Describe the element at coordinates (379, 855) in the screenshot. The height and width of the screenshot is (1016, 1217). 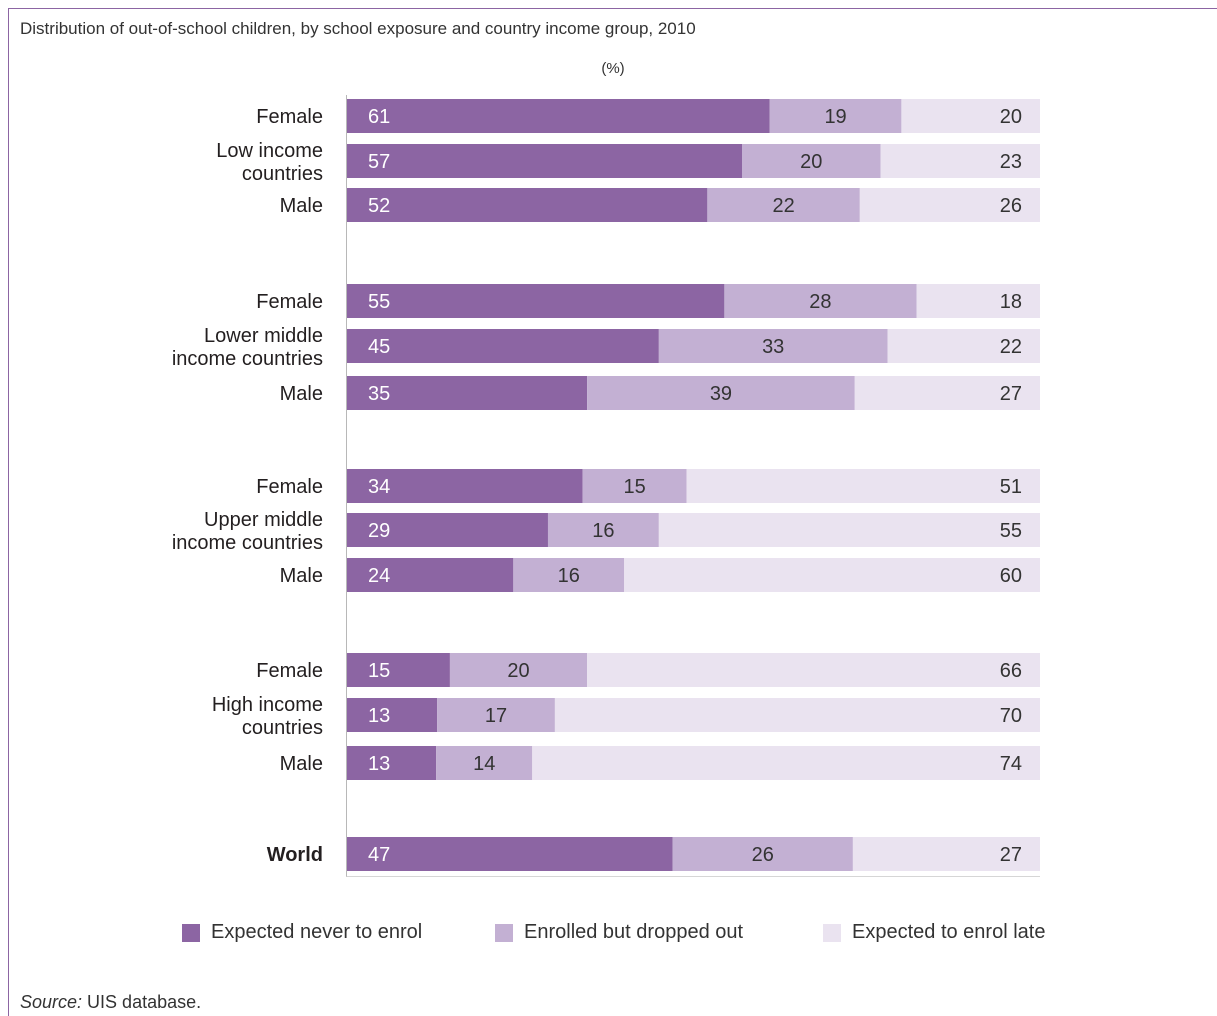
I see `data-label: 47` at that location.